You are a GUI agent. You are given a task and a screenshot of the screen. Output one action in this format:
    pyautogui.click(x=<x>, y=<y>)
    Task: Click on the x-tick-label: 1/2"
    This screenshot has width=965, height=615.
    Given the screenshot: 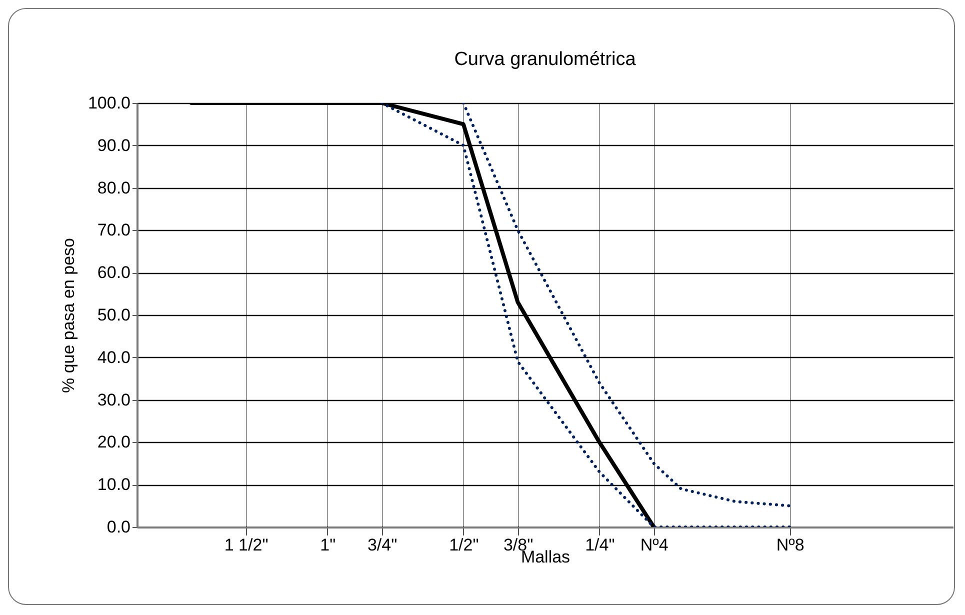 What is the action you would take?
    pyautogui.click(x=464, y=545)
    